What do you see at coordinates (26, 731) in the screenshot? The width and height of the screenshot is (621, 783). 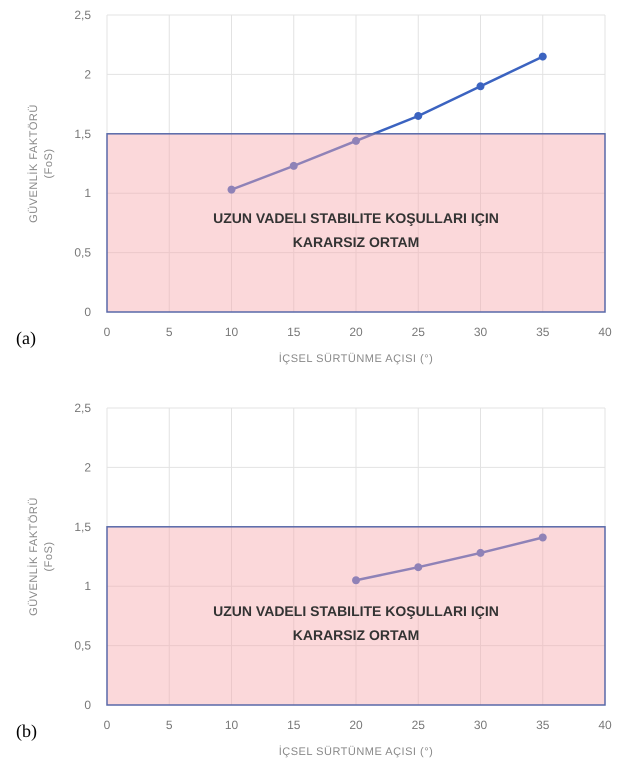 I see `text: (b)` at bounding box center [26, 731].